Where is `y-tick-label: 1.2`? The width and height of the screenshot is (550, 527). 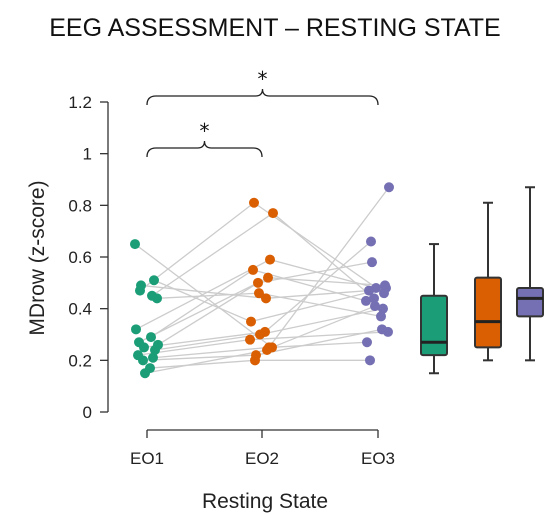
y-tick-label: 1.2 is located at coordinates (80, 102).